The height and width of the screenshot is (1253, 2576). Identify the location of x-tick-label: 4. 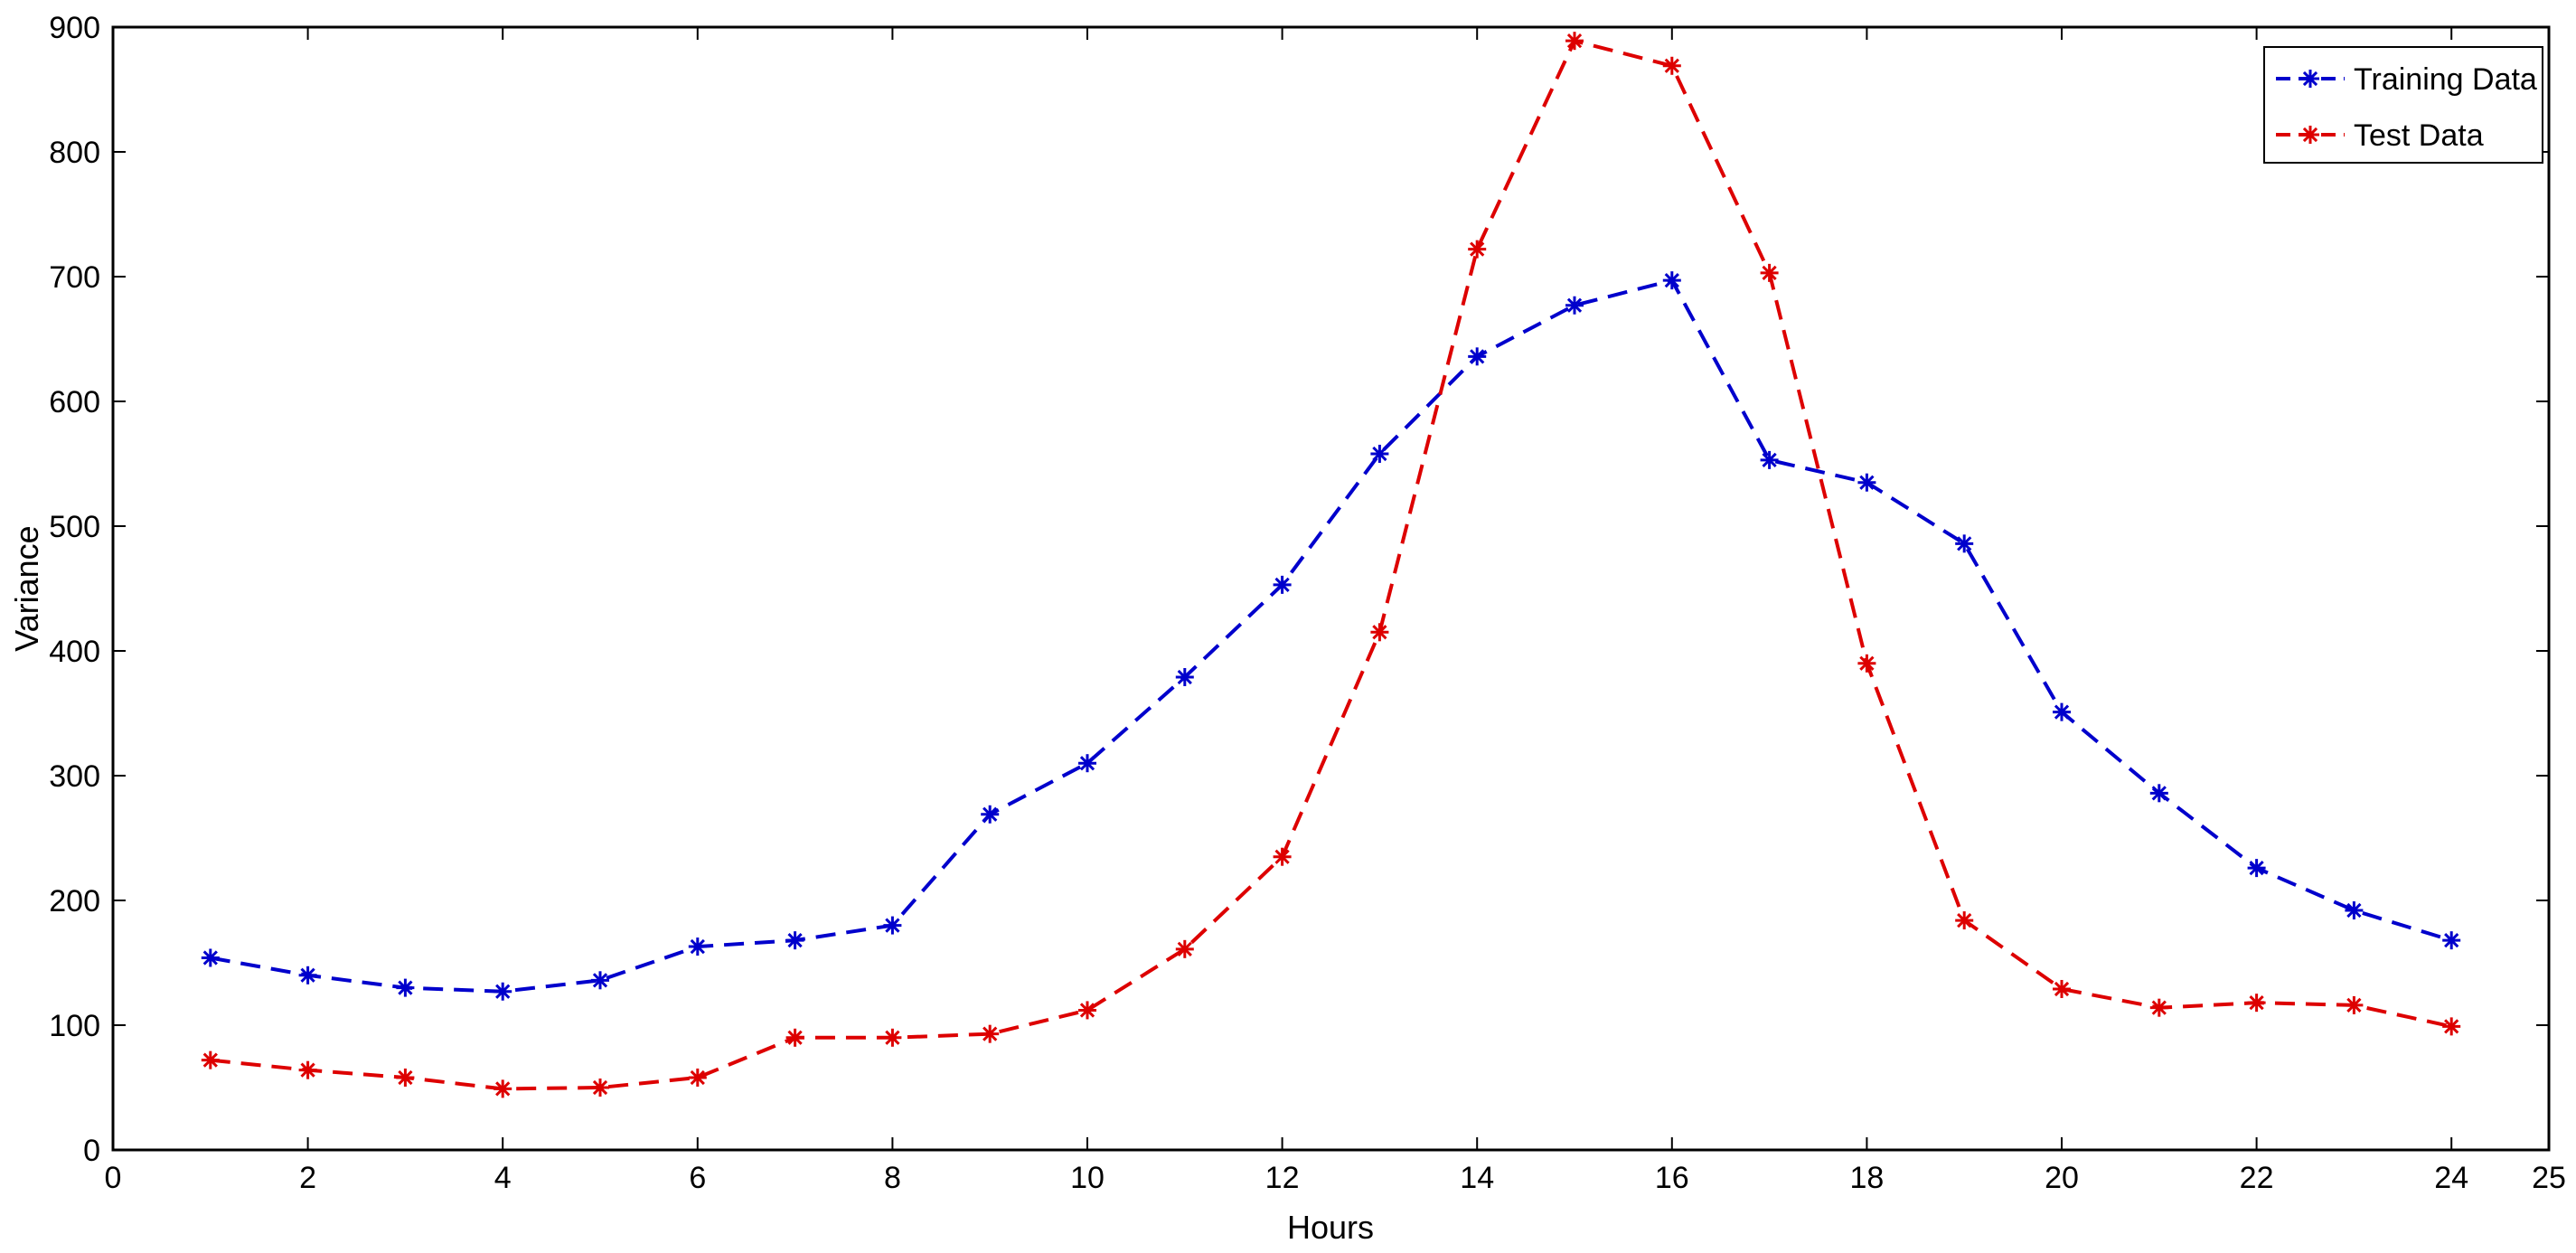
(503, 1178).